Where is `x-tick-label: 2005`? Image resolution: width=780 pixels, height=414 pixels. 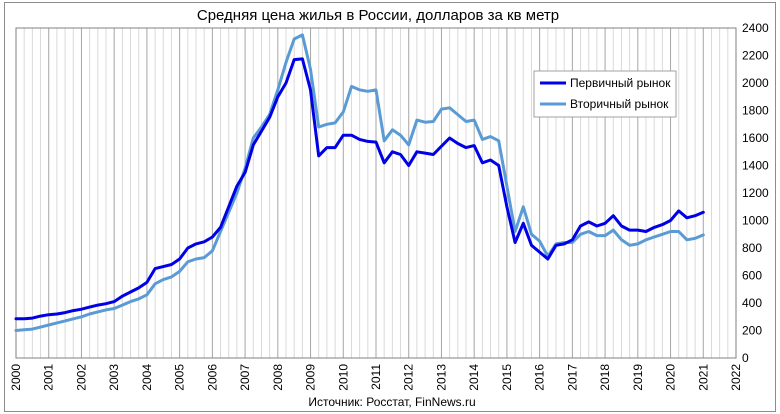
x-tick-label: 2005 is located at coordinates (180, 377).